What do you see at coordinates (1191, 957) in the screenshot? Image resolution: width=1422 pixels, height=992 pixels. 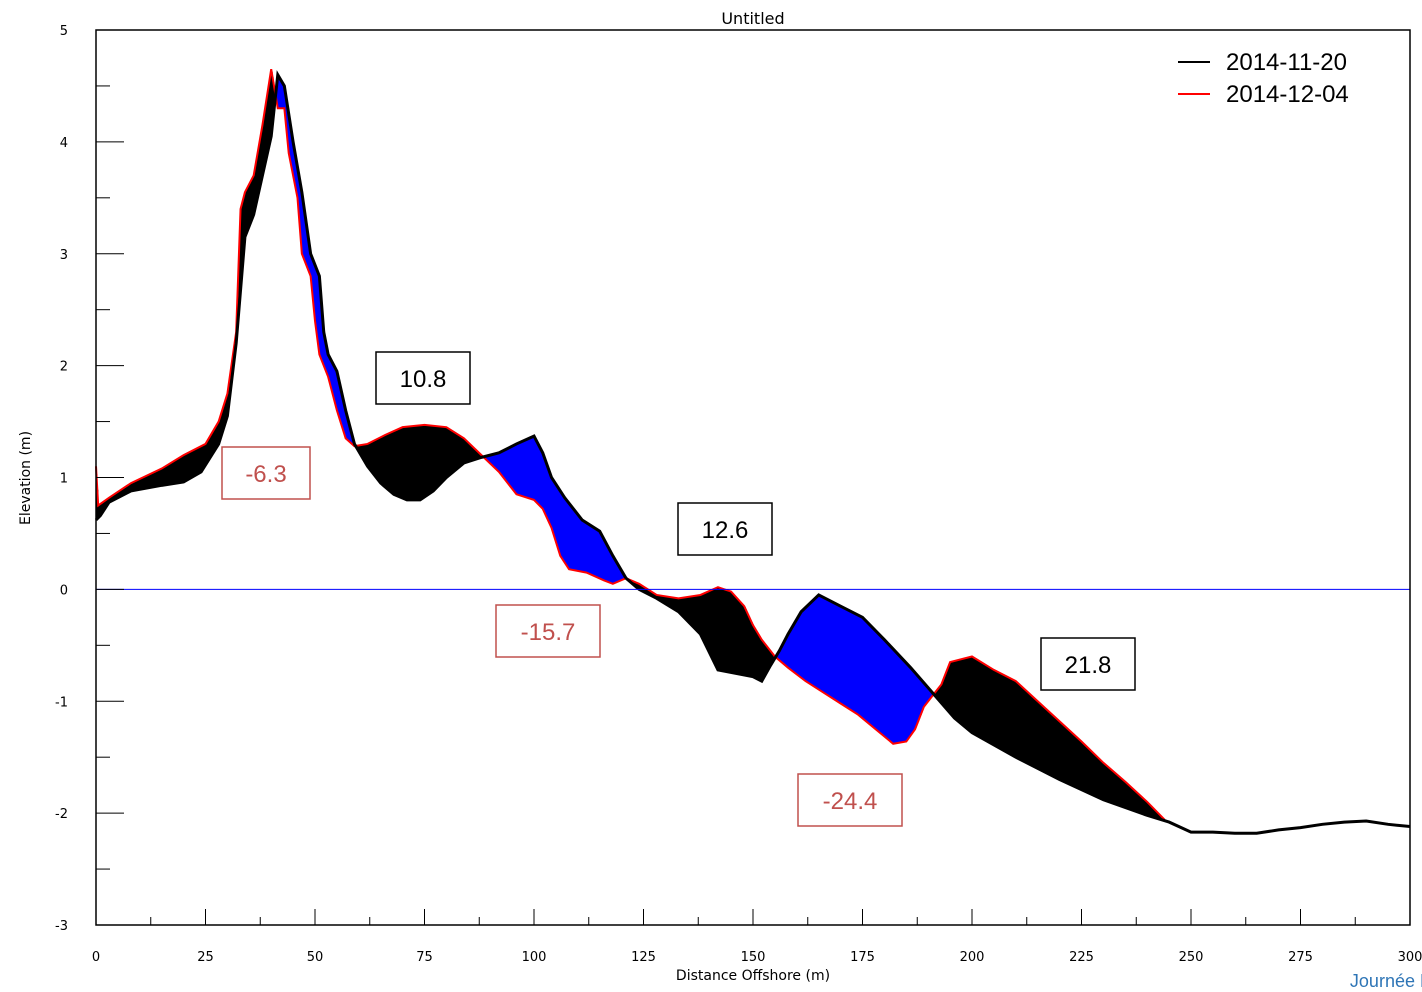 I see `x-tick-label: 250` at bounding box center [1191, 957].